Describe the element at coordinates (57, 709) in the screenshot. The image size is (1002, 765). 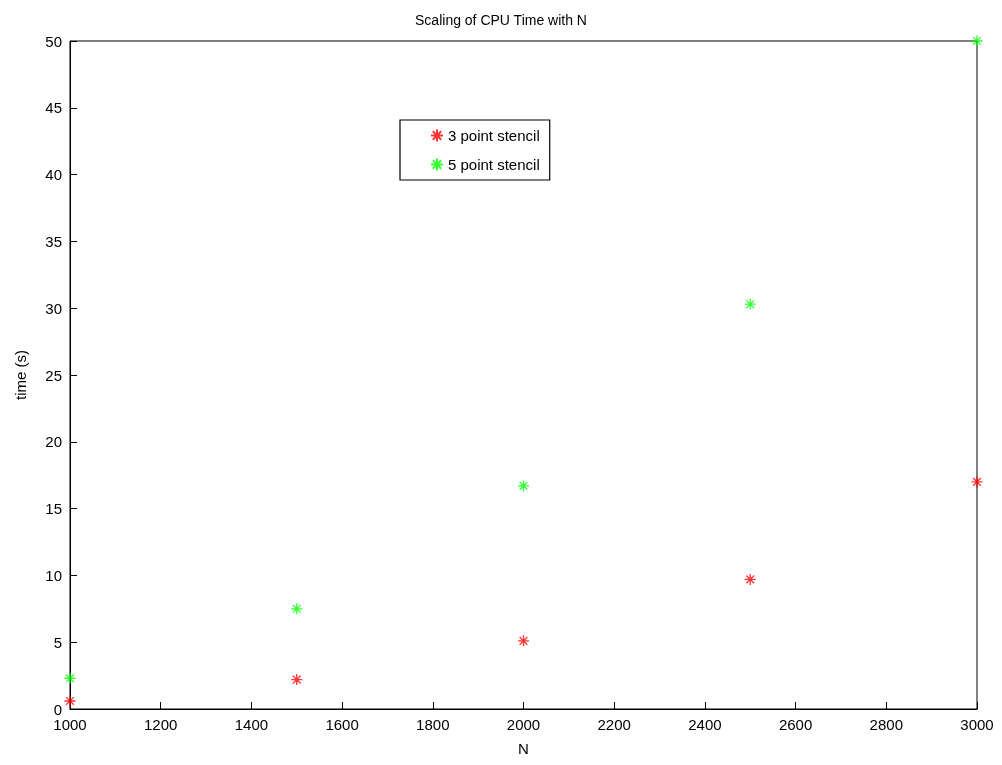
I see `y-tick-label: 0` at that location.